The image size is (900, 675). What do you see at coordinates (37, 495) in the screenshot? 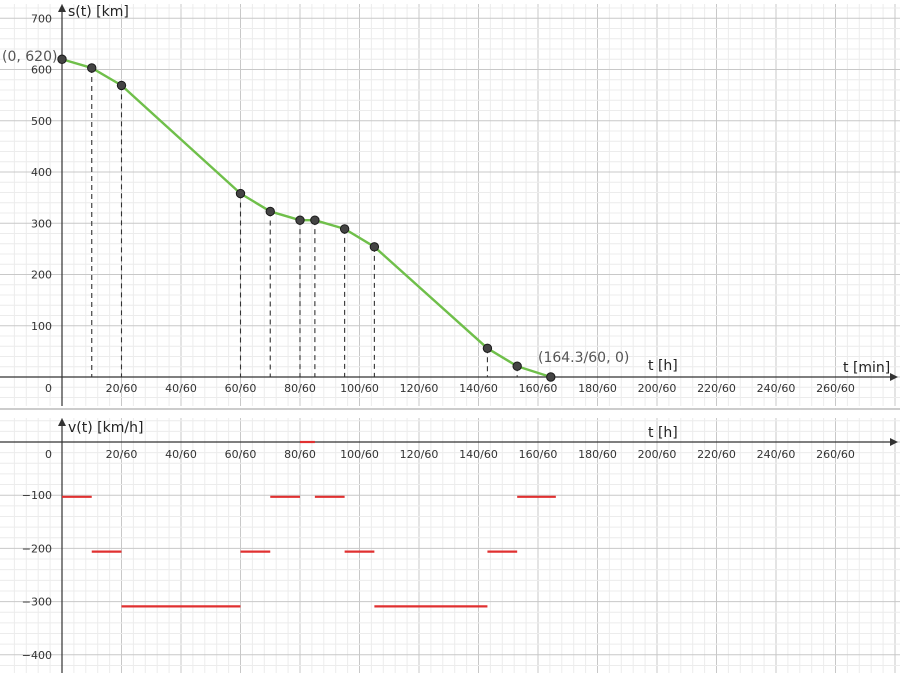
I see `y-tick-label: −100` at bounding box center [37, 495].